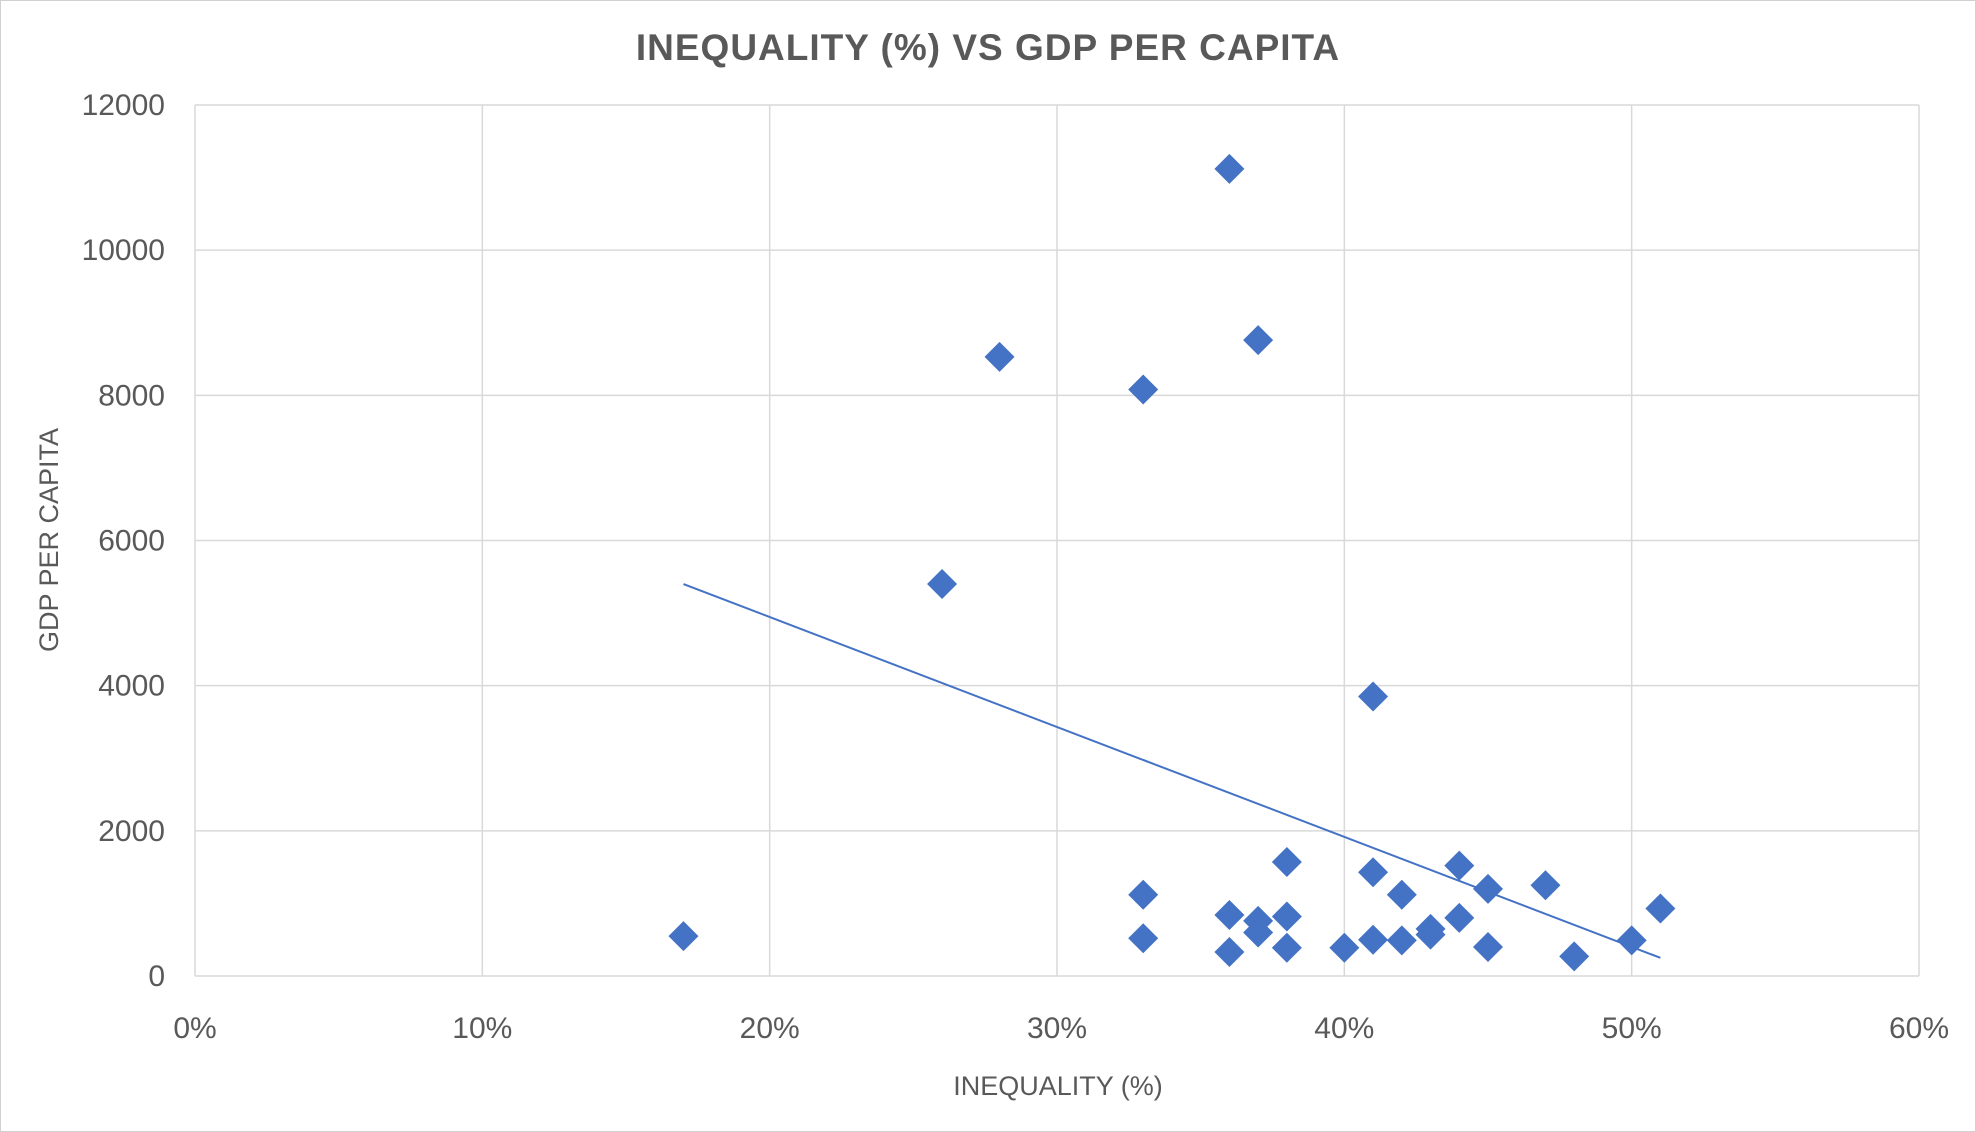  I want to click on chart-title: INEQUALITY (%) VS GDP PER CAPITA, so click(988, 47).